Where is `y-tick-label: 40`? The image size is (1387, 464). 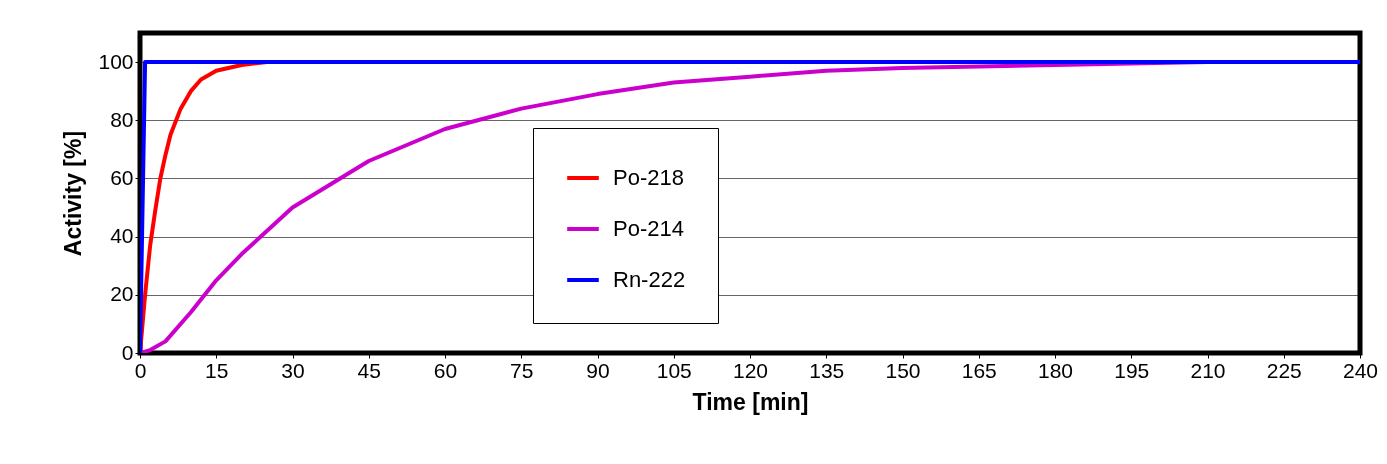 y-tick-label: 40 is located at coordinates (122, 236).